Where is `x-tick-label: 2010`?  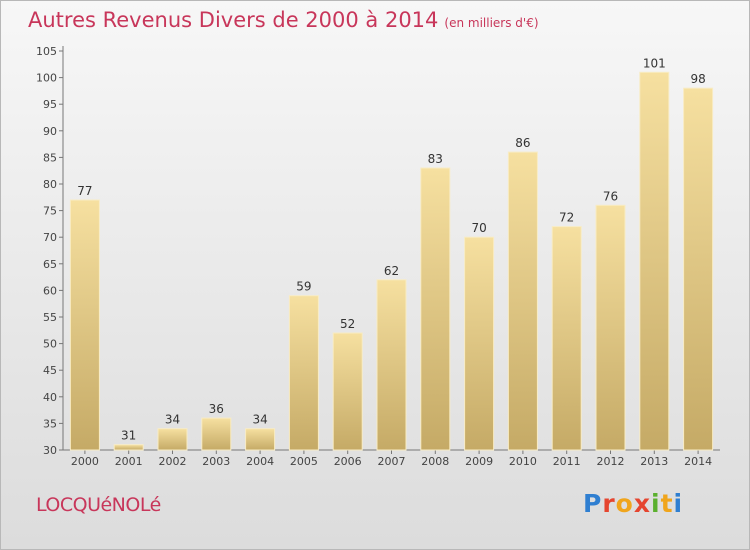
x-tick-label: 2010 is located at coordinates (523, 461).